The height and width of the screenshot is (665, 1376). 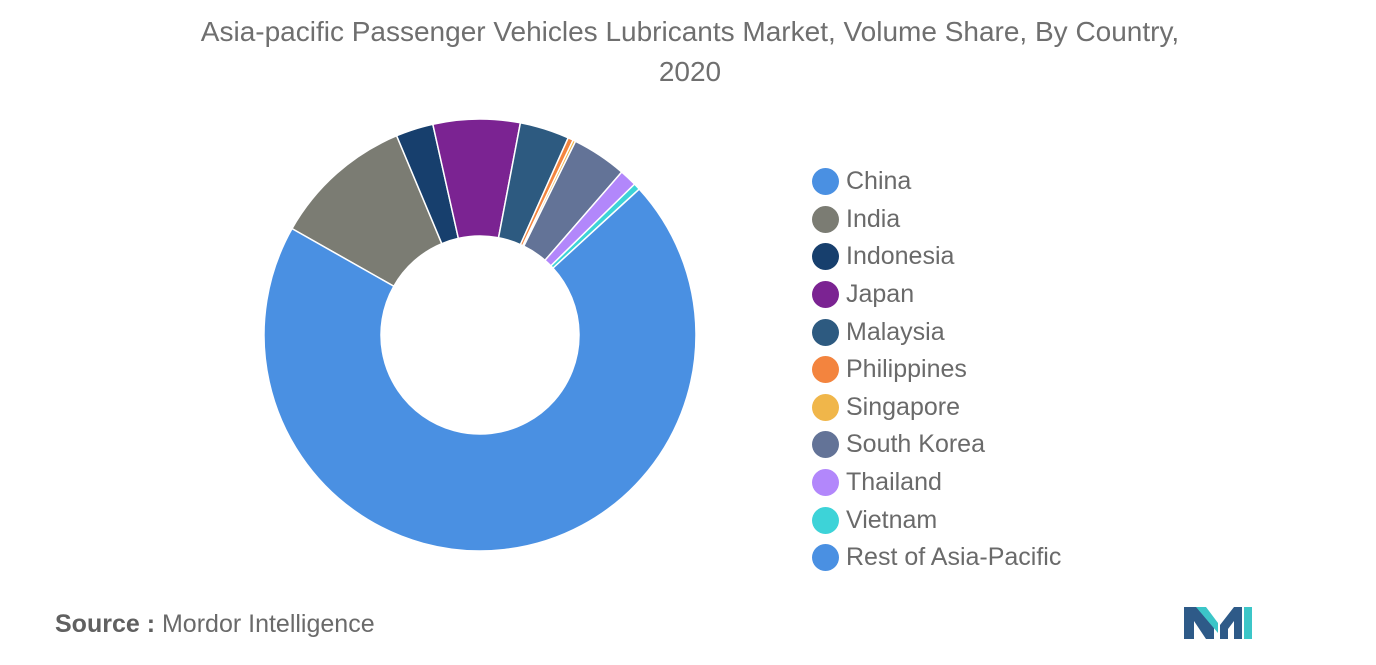 I want to click on legend-item-vietnam: Vietnam, so click(x=936, y=520).